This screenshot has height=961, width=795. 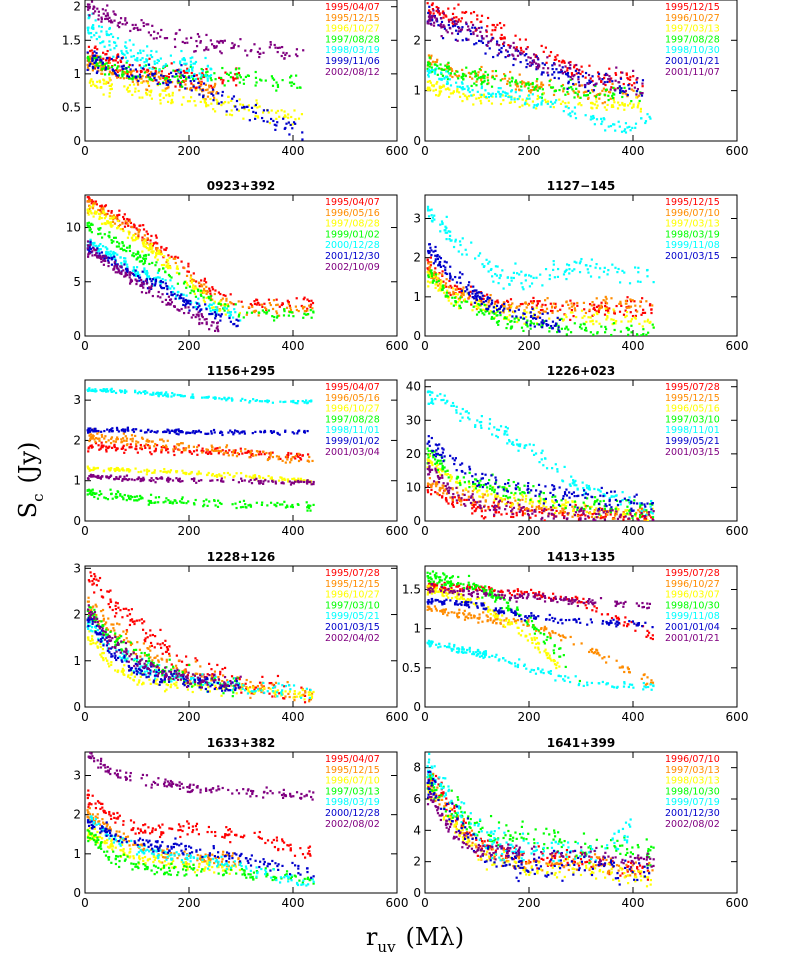 I want to click on x-tick-label: 200, so click(x=189, y=531).